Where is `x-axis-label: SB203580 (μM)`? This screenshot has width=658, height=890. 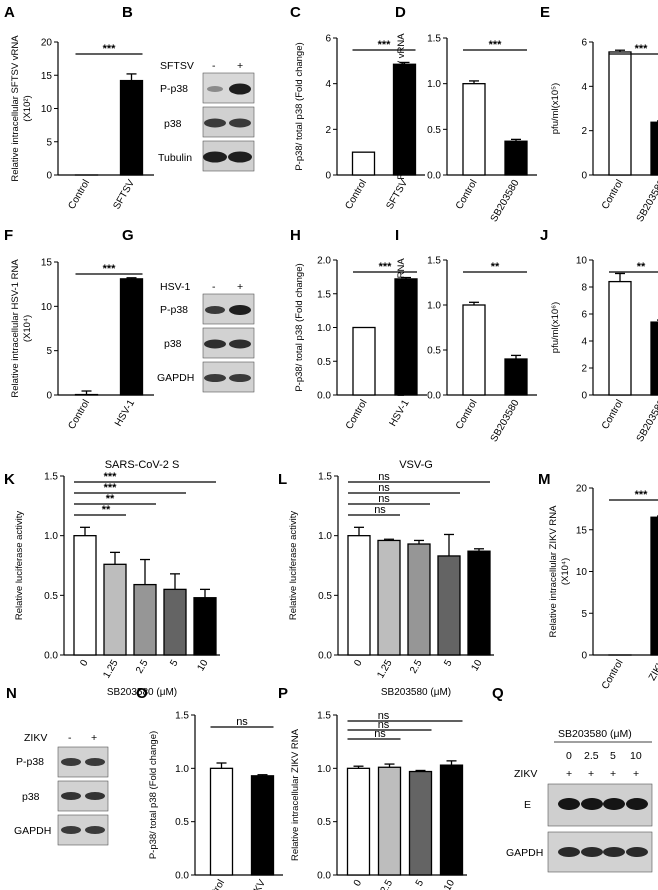
x-axis-label: SB203580 (μM) is located at coordinates (142, 692).